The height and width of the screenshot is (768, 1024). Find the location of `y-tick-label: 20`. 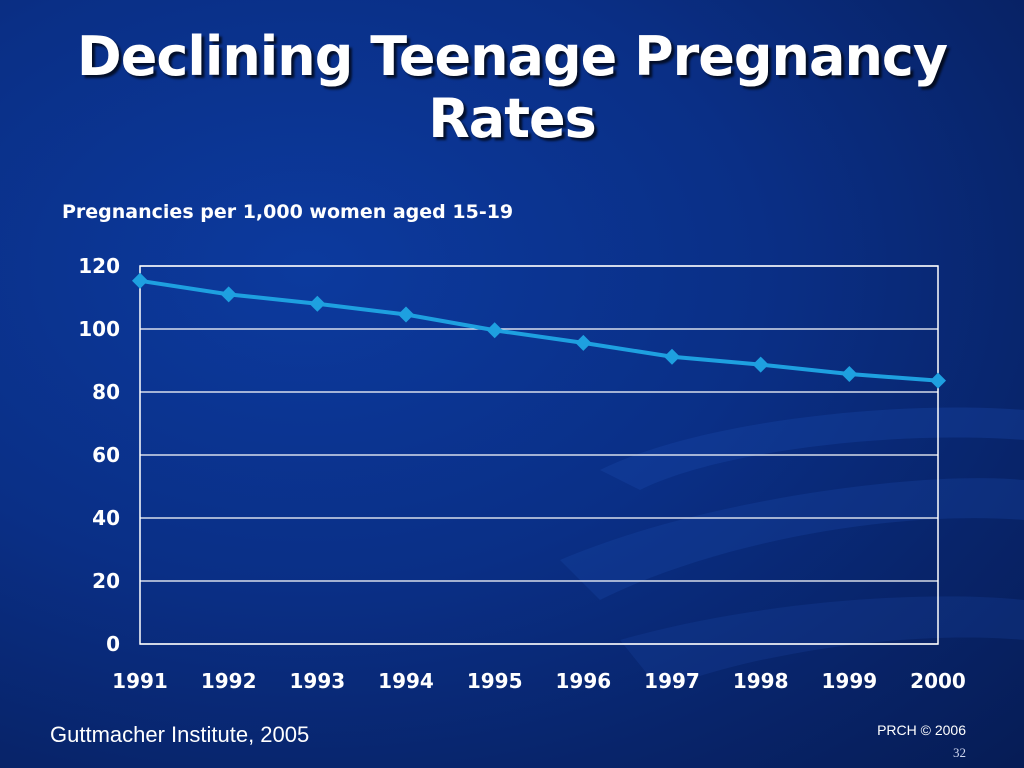

y-tick-label: 20 is located at coordinates (106, 581).